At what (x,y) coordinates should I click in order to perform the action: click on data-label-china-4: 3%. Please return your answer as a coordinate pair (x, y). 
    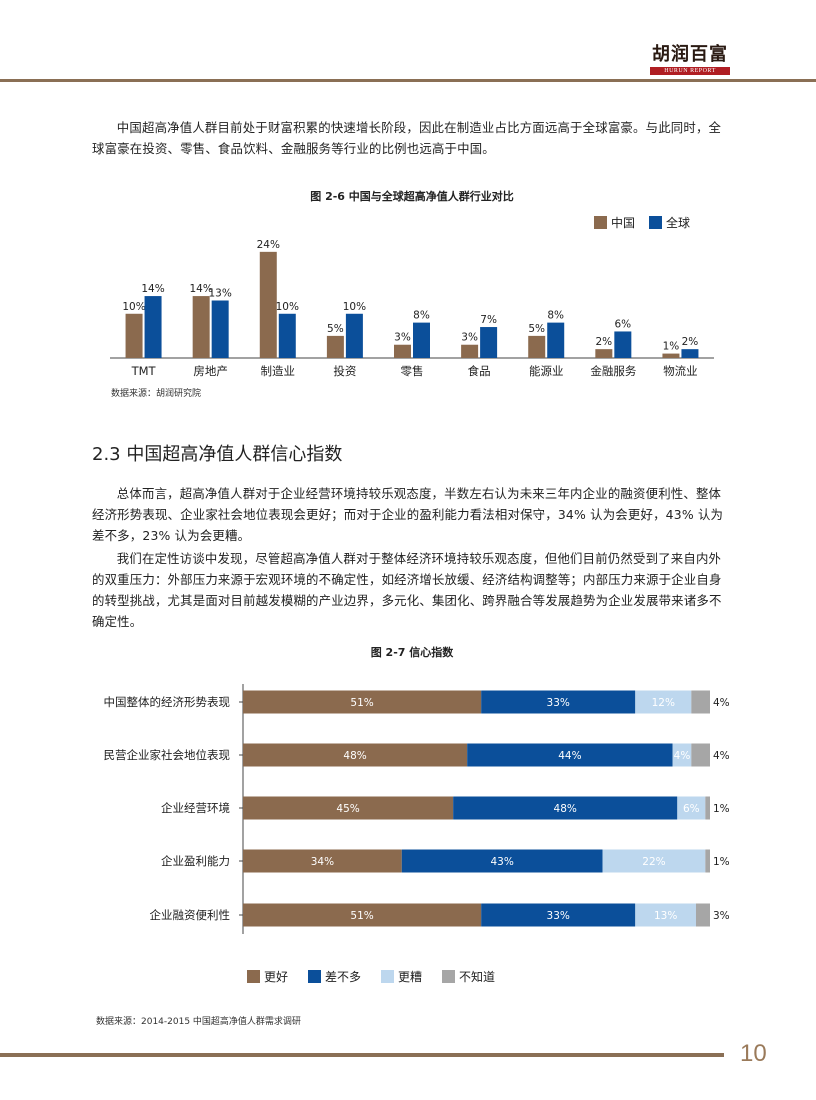
    Looking at the image, I should click on (402, 338).